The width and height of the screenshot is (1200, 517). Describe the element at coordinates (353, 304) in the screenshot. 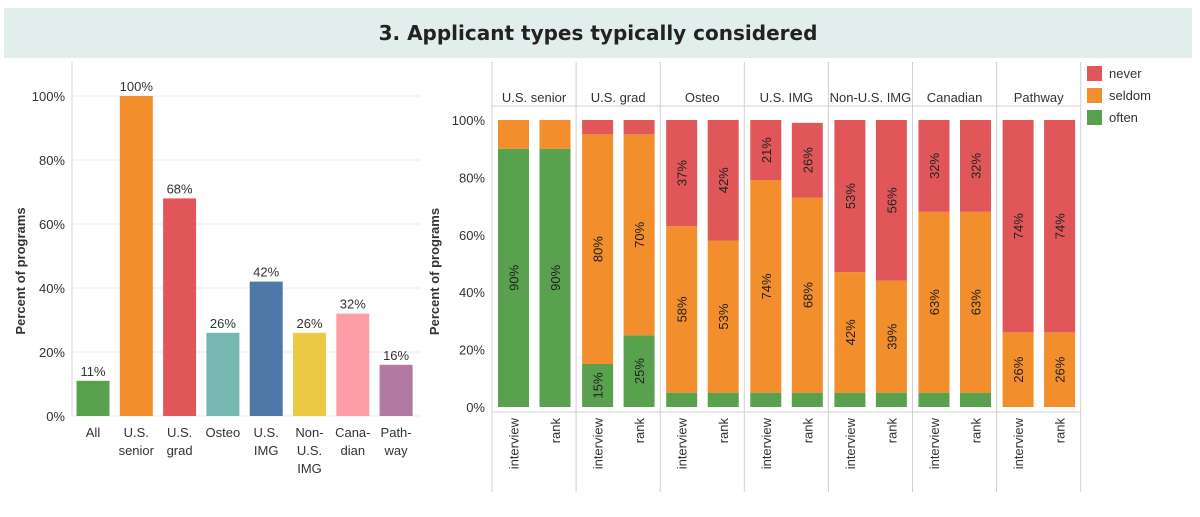

I see `data-label: 32%` at that location.